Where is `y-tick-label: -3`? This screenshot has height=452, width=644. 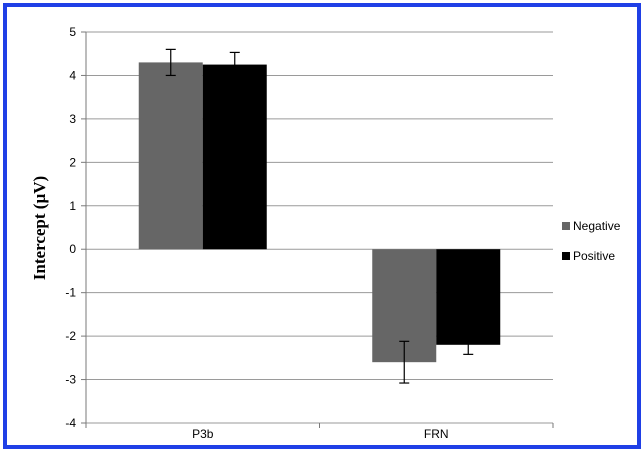
y-tick-label: -3 is located at coordinates (70, 380).